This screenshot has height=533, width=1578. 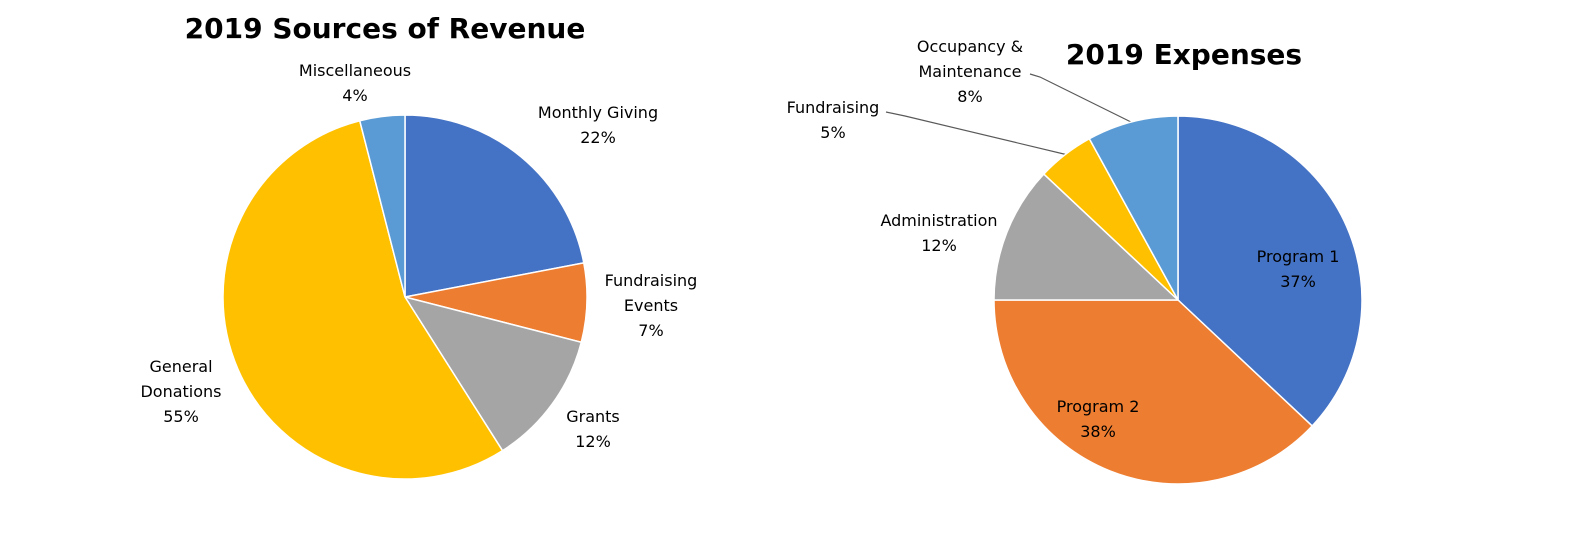 I want to click on pie-slice-general-donations, so click(x=363, y=299).